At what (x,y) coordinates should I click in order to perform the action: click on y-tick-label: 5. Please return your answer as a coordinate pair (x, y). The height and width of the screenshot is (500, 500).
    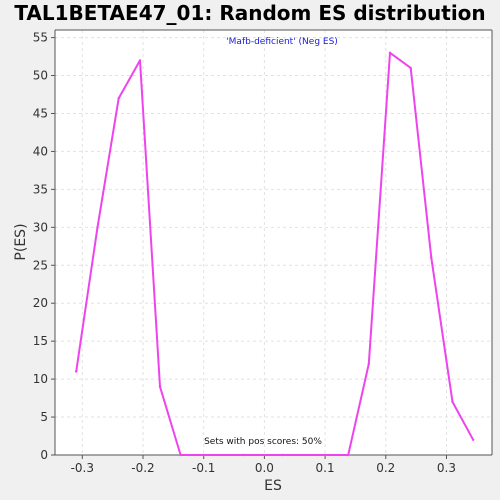
    Looking at the image, I should click on (44, 417).